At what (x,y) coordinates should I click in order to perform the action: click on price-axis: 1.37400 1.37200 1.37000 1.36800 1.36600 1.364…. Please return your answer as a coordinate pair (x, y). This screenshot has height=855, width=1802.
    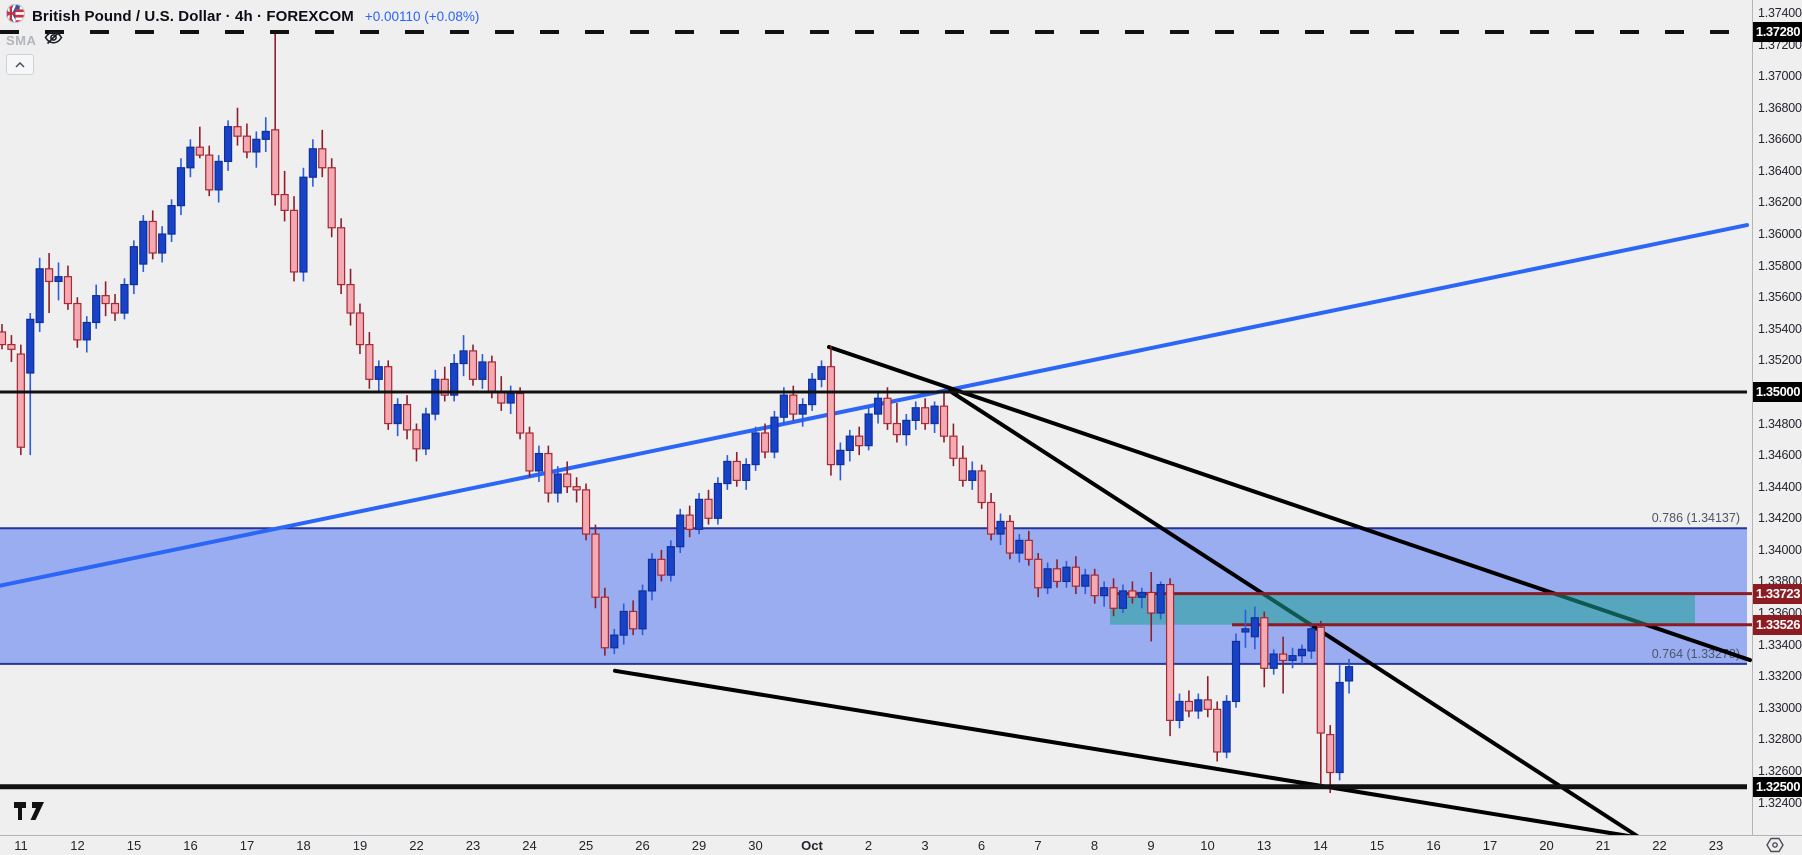
    Looking at the image, I should click on (1777, 417).